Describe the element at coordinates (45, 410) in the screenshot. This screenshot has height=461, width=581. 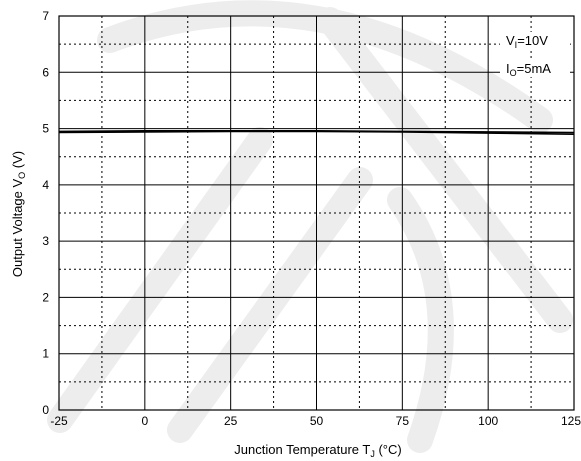
I see `y-tick-label: 0` at that location.